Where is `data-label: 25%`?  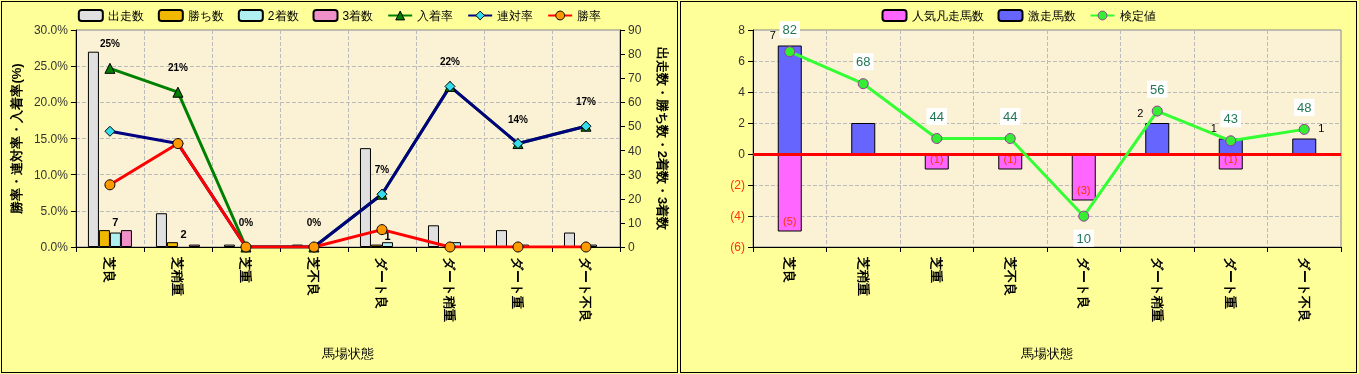 data-label: 25% is located at coordinates (110, 44).